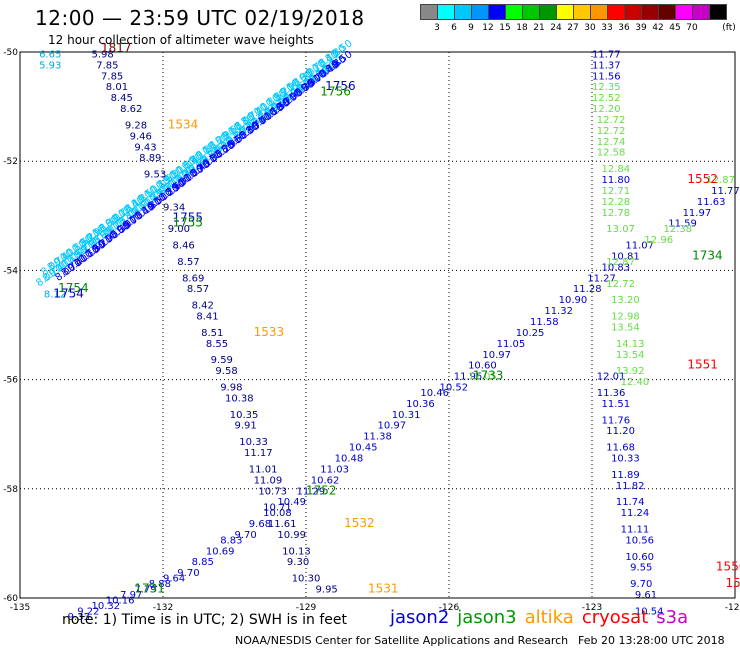  What do you see at coordinates (592, 608) in the screenshot?
I see `x-tick-label: -123` at bounding box center [592, 608].